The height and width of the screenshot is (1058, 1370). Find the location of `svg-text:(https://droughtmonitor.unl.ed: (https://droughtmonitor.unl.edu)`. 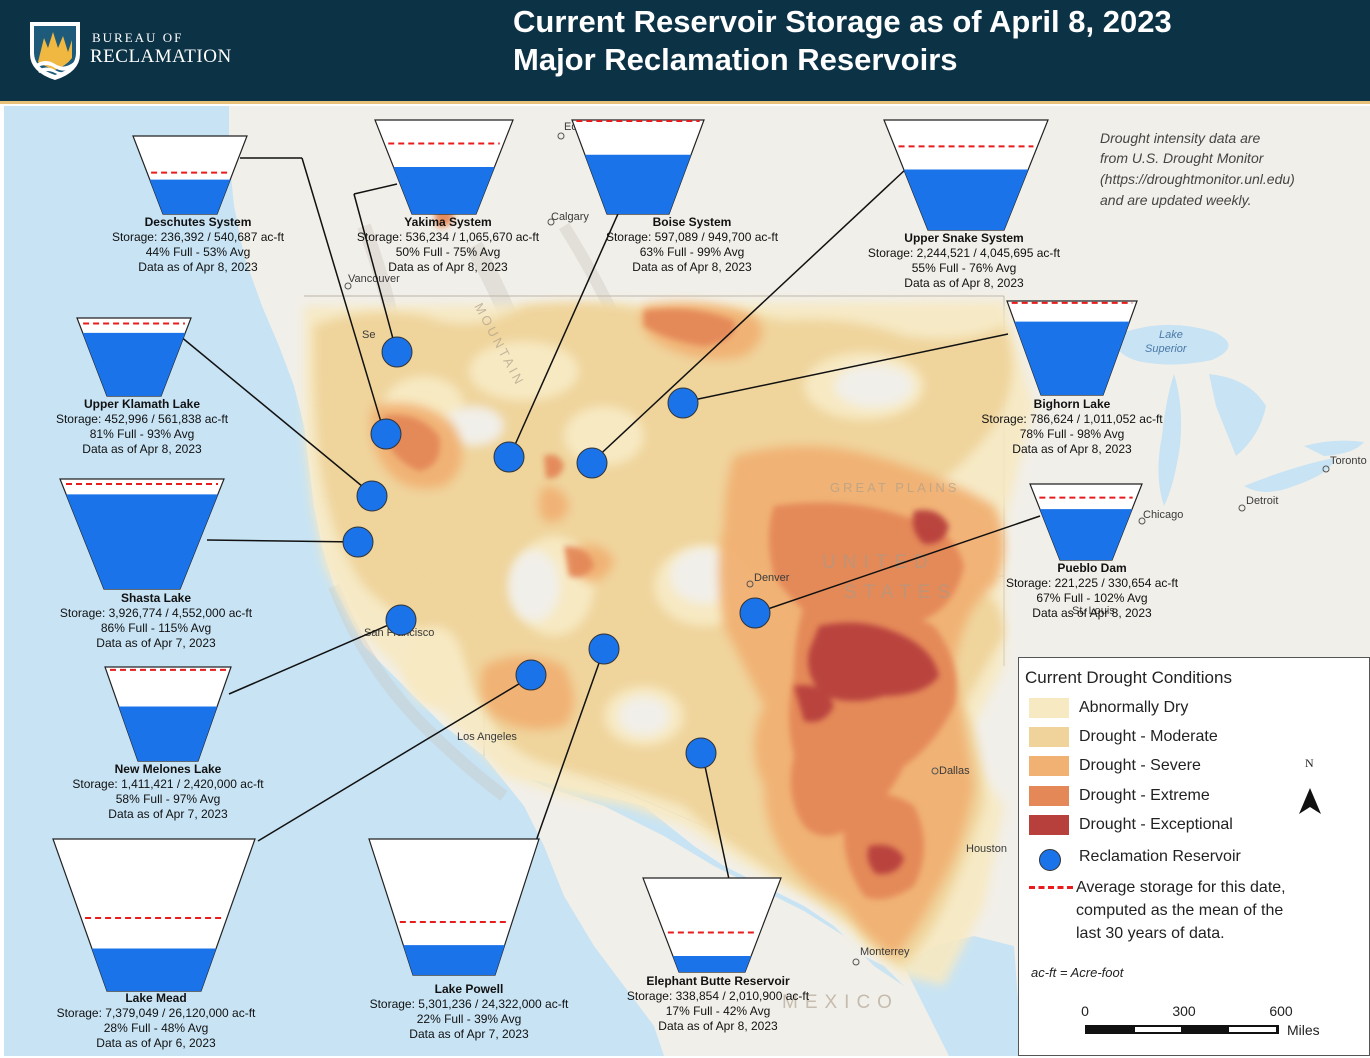

svg-text:(https://droughtmonitor.unl.ed: (https://droughtmonitor.unl.edu) is located at coordinates (1197, 179).